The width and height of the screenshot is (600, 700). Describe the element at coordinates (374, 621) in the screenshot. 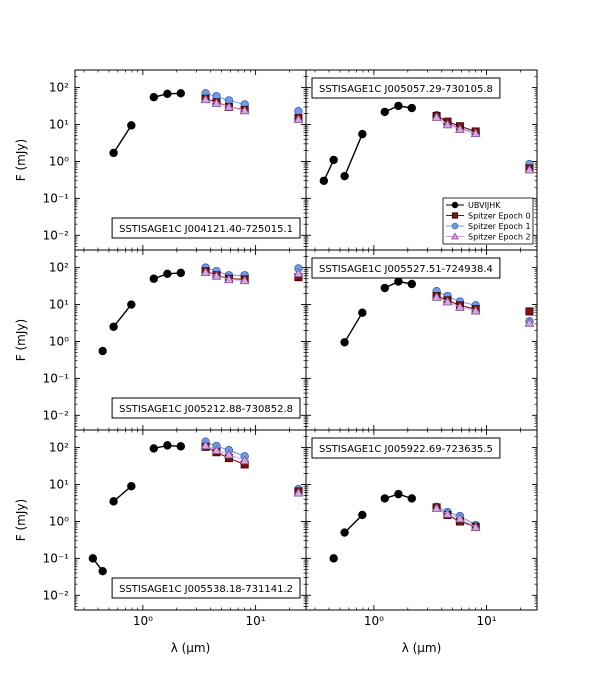

I see `x-tick-label: 10⁰` at that location.